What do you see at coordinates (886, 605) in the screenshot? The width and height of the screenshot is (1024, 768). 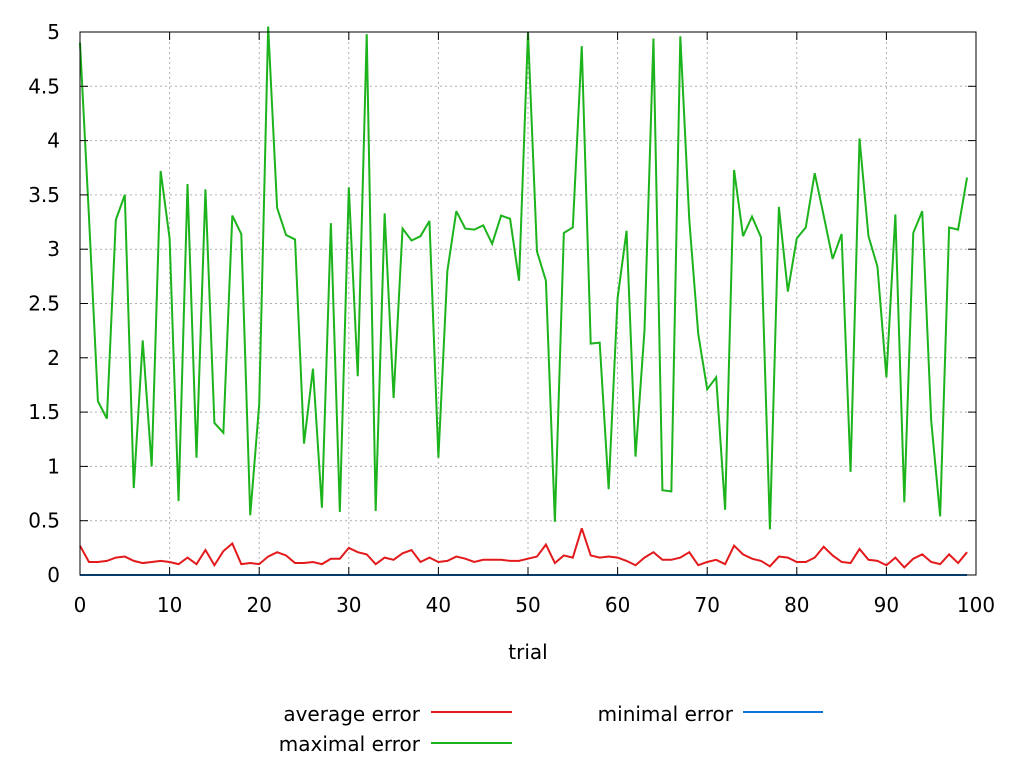 I see `x-tick-label: 90` at bounding box center [886, 605].